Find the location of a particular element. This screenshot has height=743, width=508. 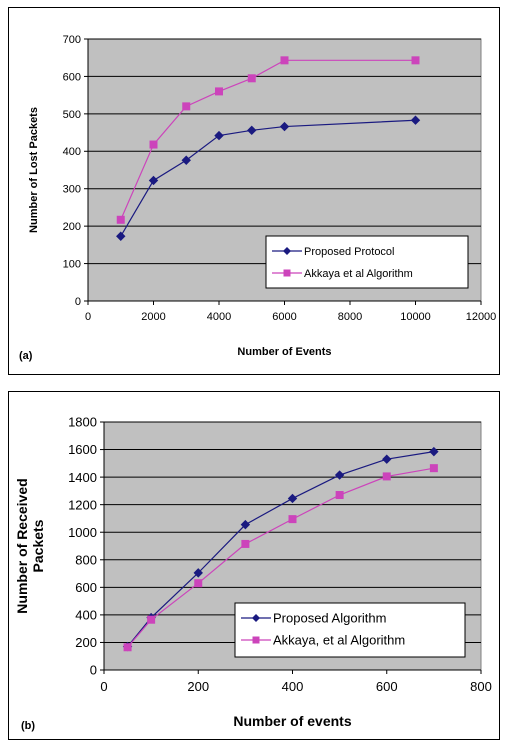

legend-label-a-0: Proposed Protocol is located at coordinates (349, 252).